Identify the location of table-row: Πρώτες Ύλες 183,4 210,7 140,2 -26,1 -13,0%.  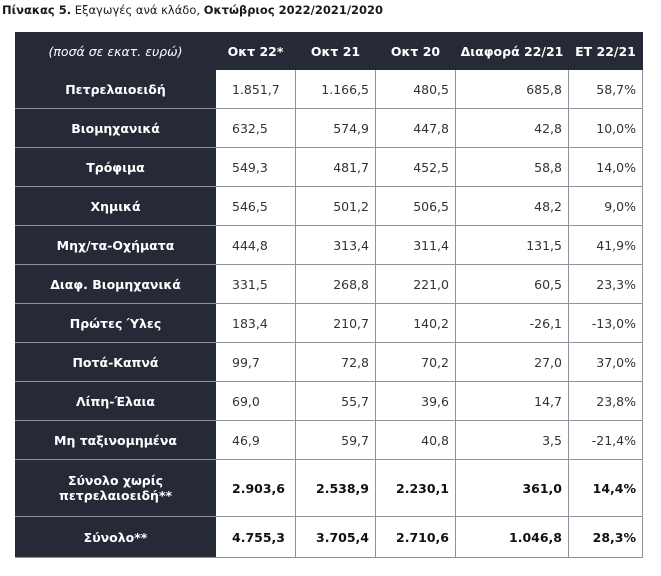
(329, 323).